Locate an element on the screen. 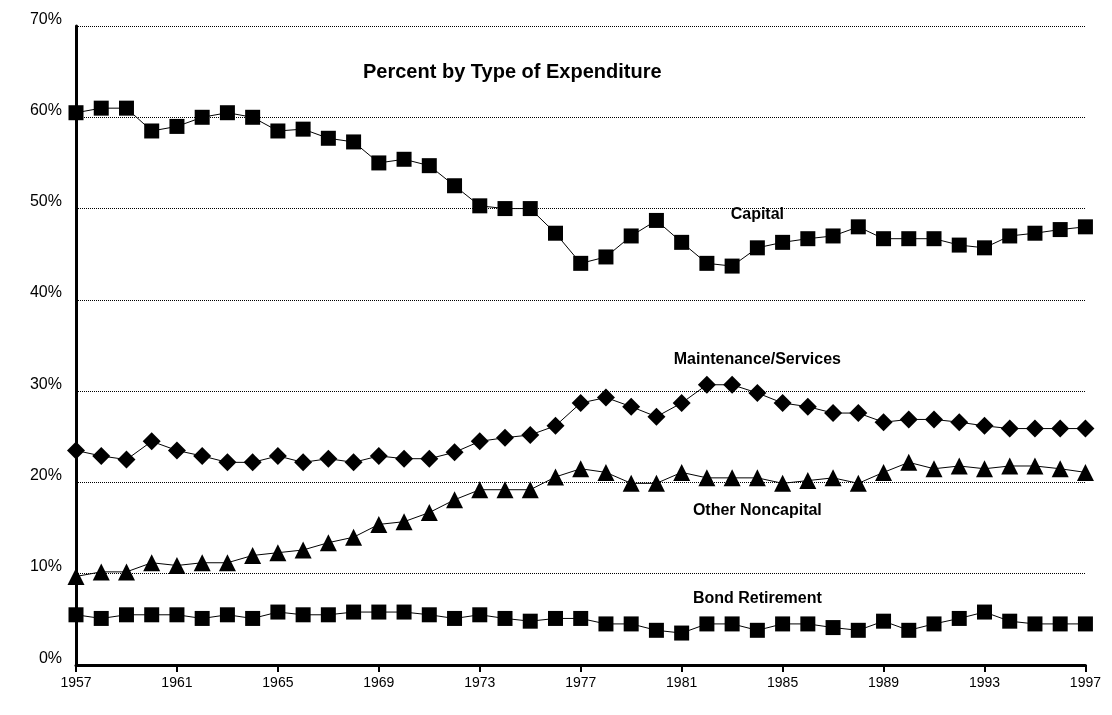 This screenshot has width=1112, height=715. series-label: Maintenance/Services is located at coordinates (757, 359).